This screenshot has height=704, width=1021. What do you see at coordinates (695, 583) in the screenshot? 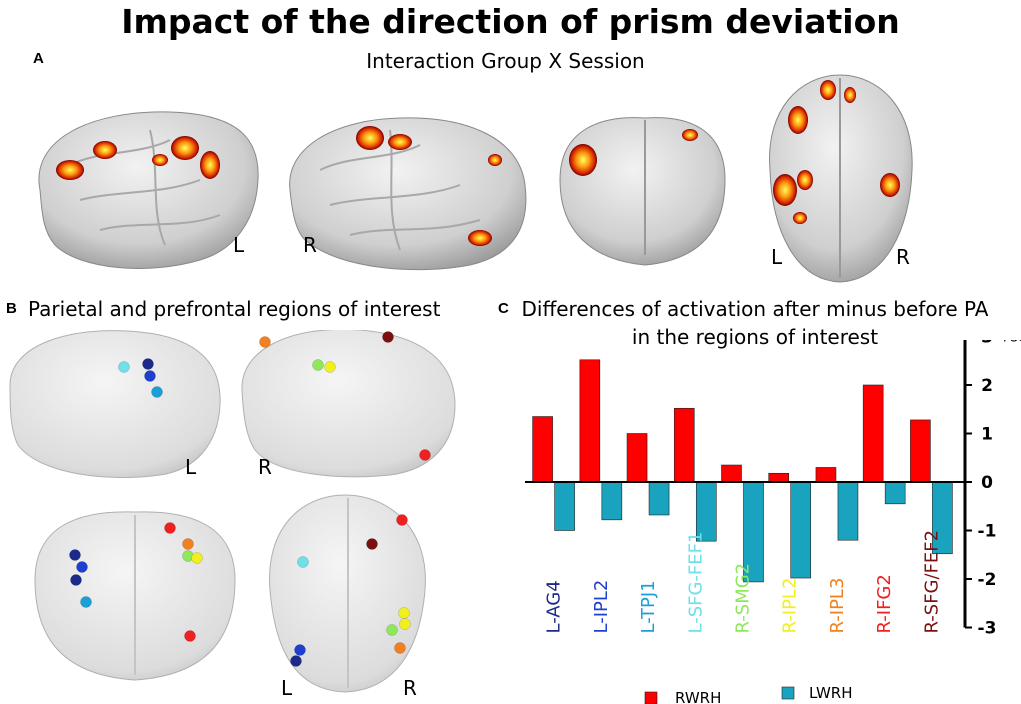
I see `category-label: L-SFG-FEF1` at bounding box center [695, 583].